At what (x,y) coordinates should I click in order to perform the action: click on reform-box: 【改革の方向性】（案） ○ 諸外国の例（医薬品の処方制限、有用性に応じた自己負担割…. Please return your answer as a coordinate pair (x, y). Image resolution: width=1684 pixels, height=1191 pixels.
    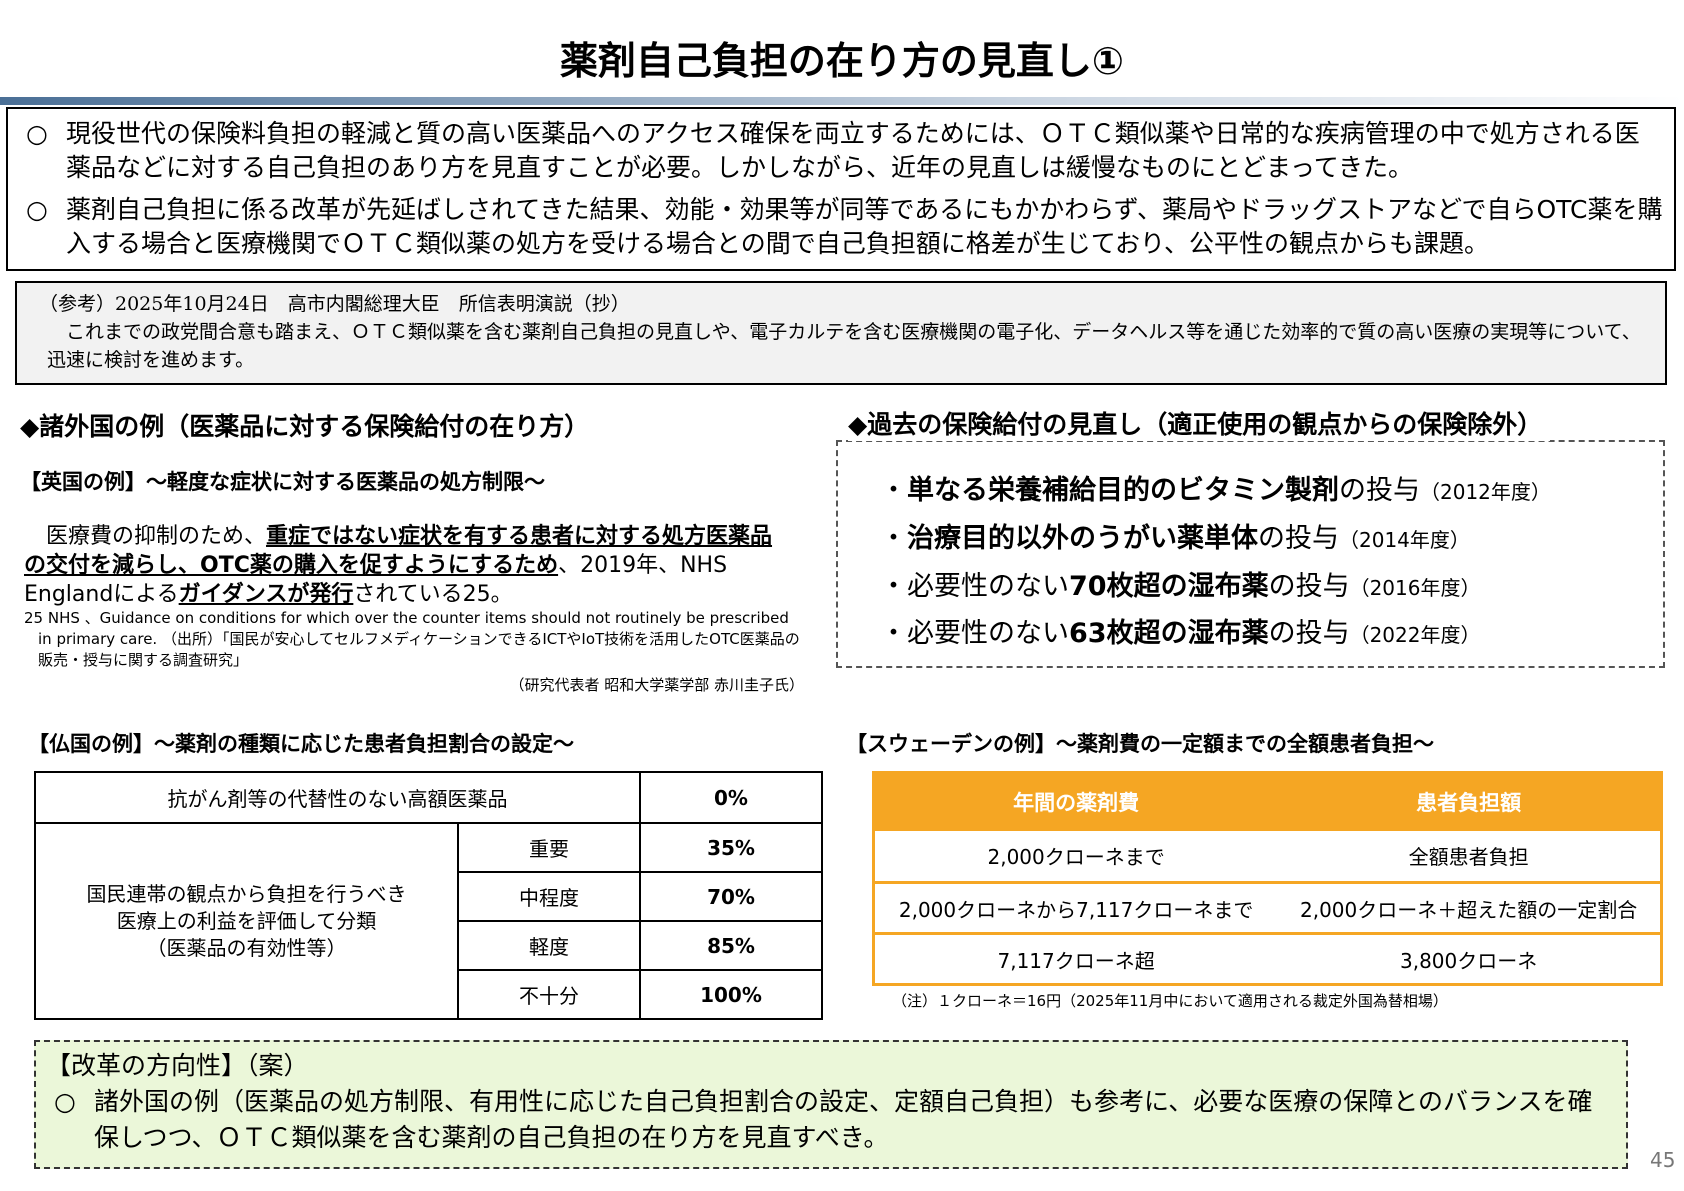
    Looking at the image, I should click on (831, 1104).